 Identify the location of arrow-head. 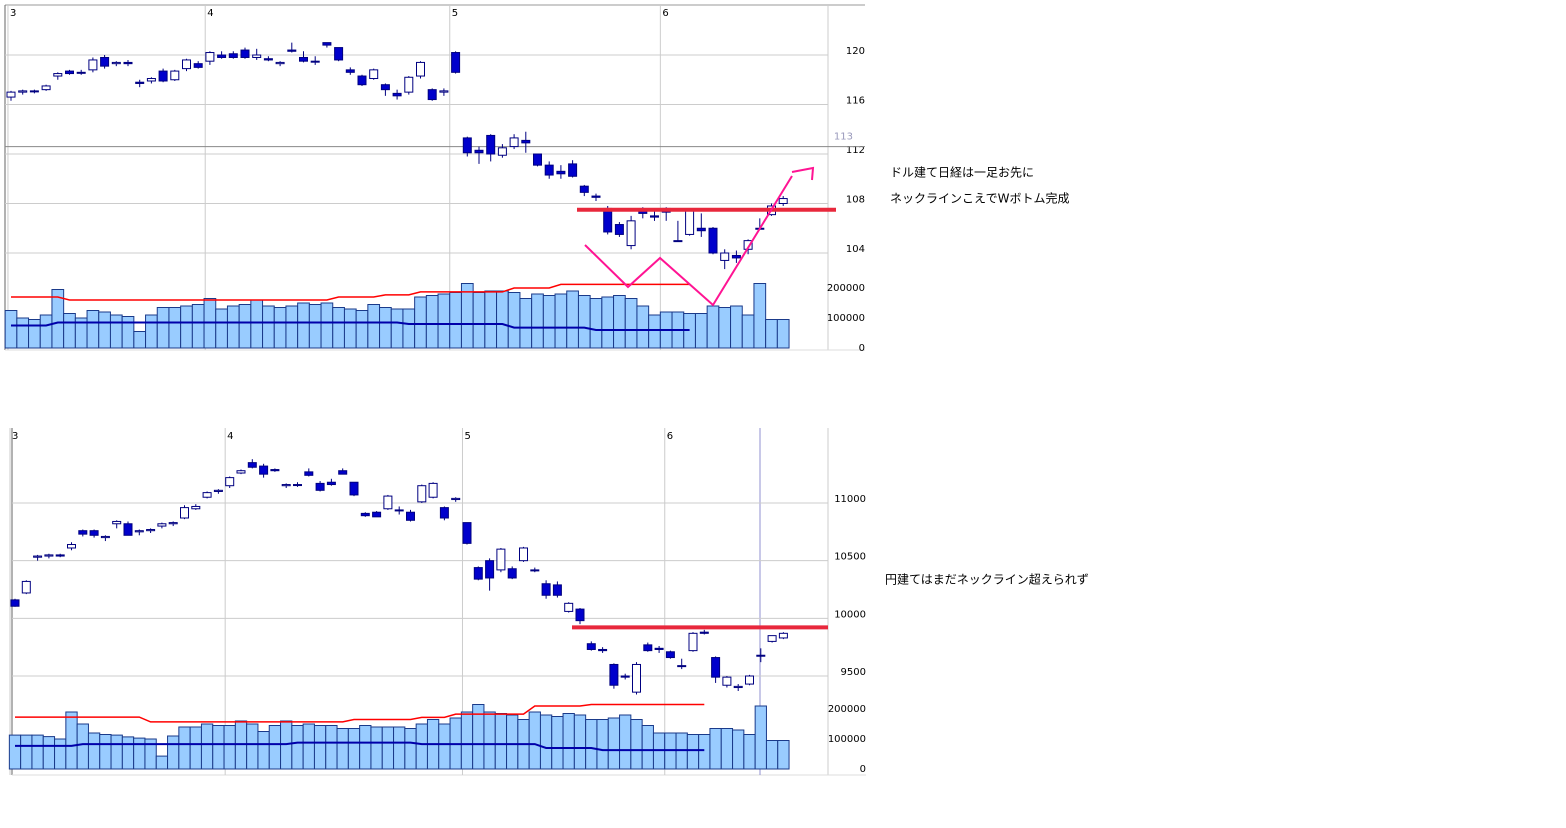
(803, 173).